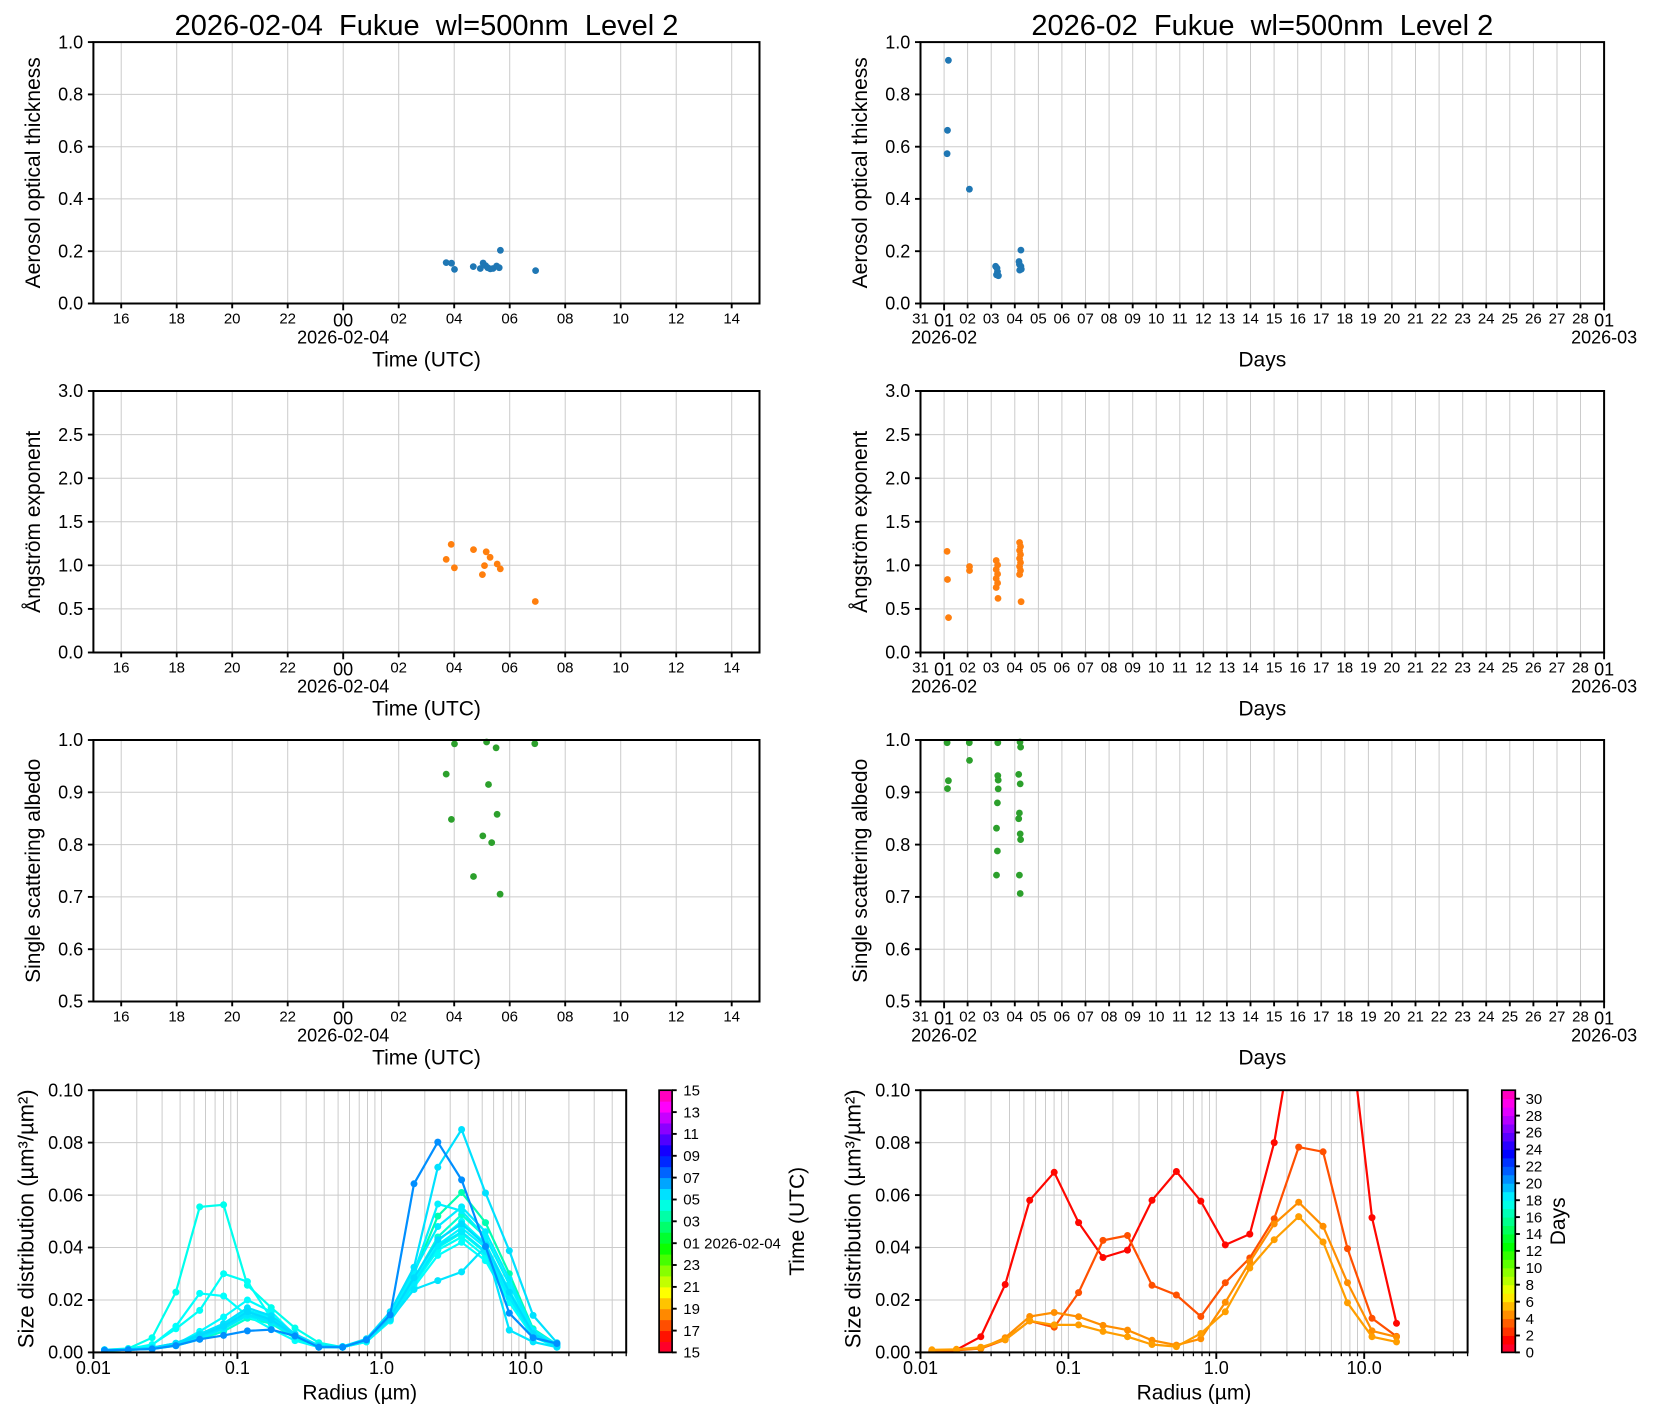  I want to click on svg-text: 0.9, so click(70, 793).